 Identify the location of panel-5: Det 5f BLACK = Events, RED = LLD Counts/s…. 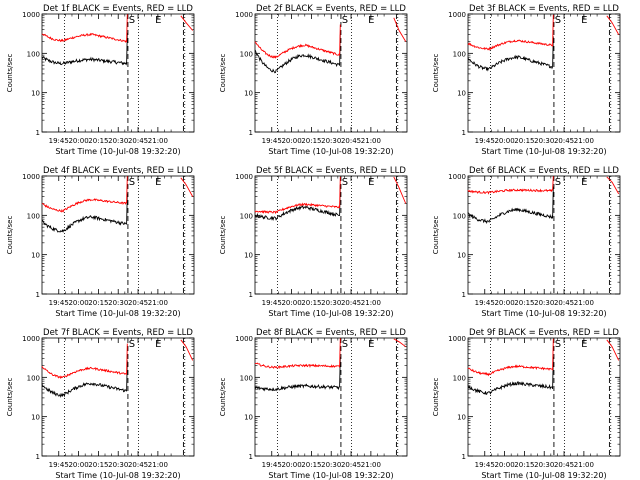
(313, 242).